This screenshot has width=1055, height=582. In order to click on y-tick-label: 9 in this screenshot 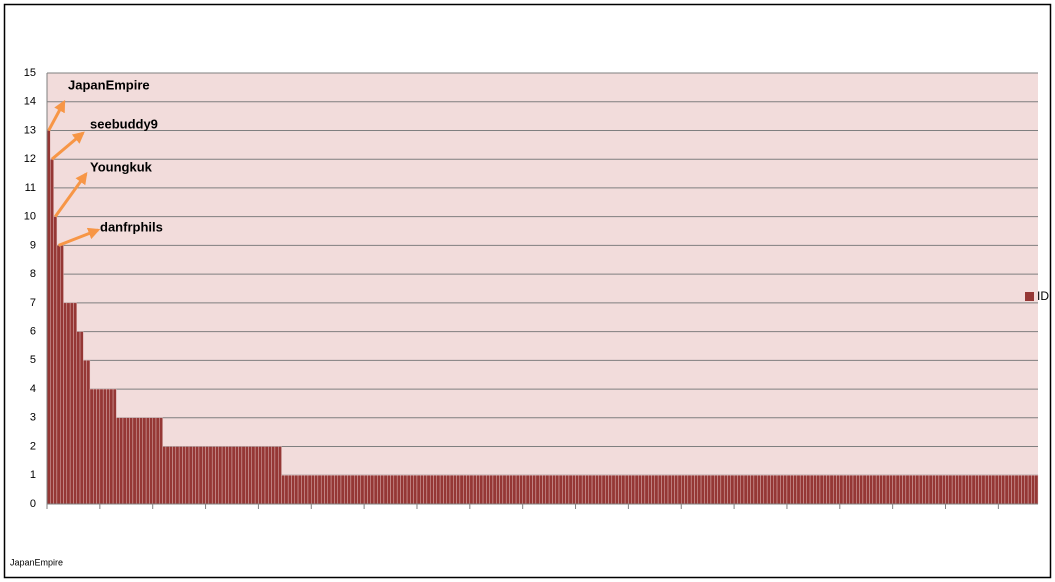, I will do `click(33, 245)`.